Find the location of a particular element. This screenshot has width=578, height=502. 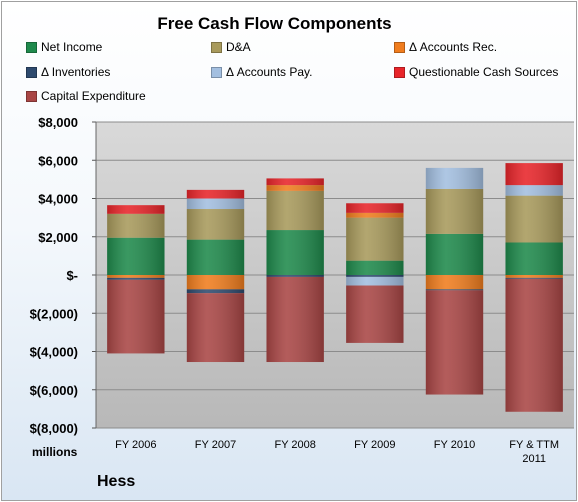

y-tick-label: $4,000 is located at coordinates (58, 199).